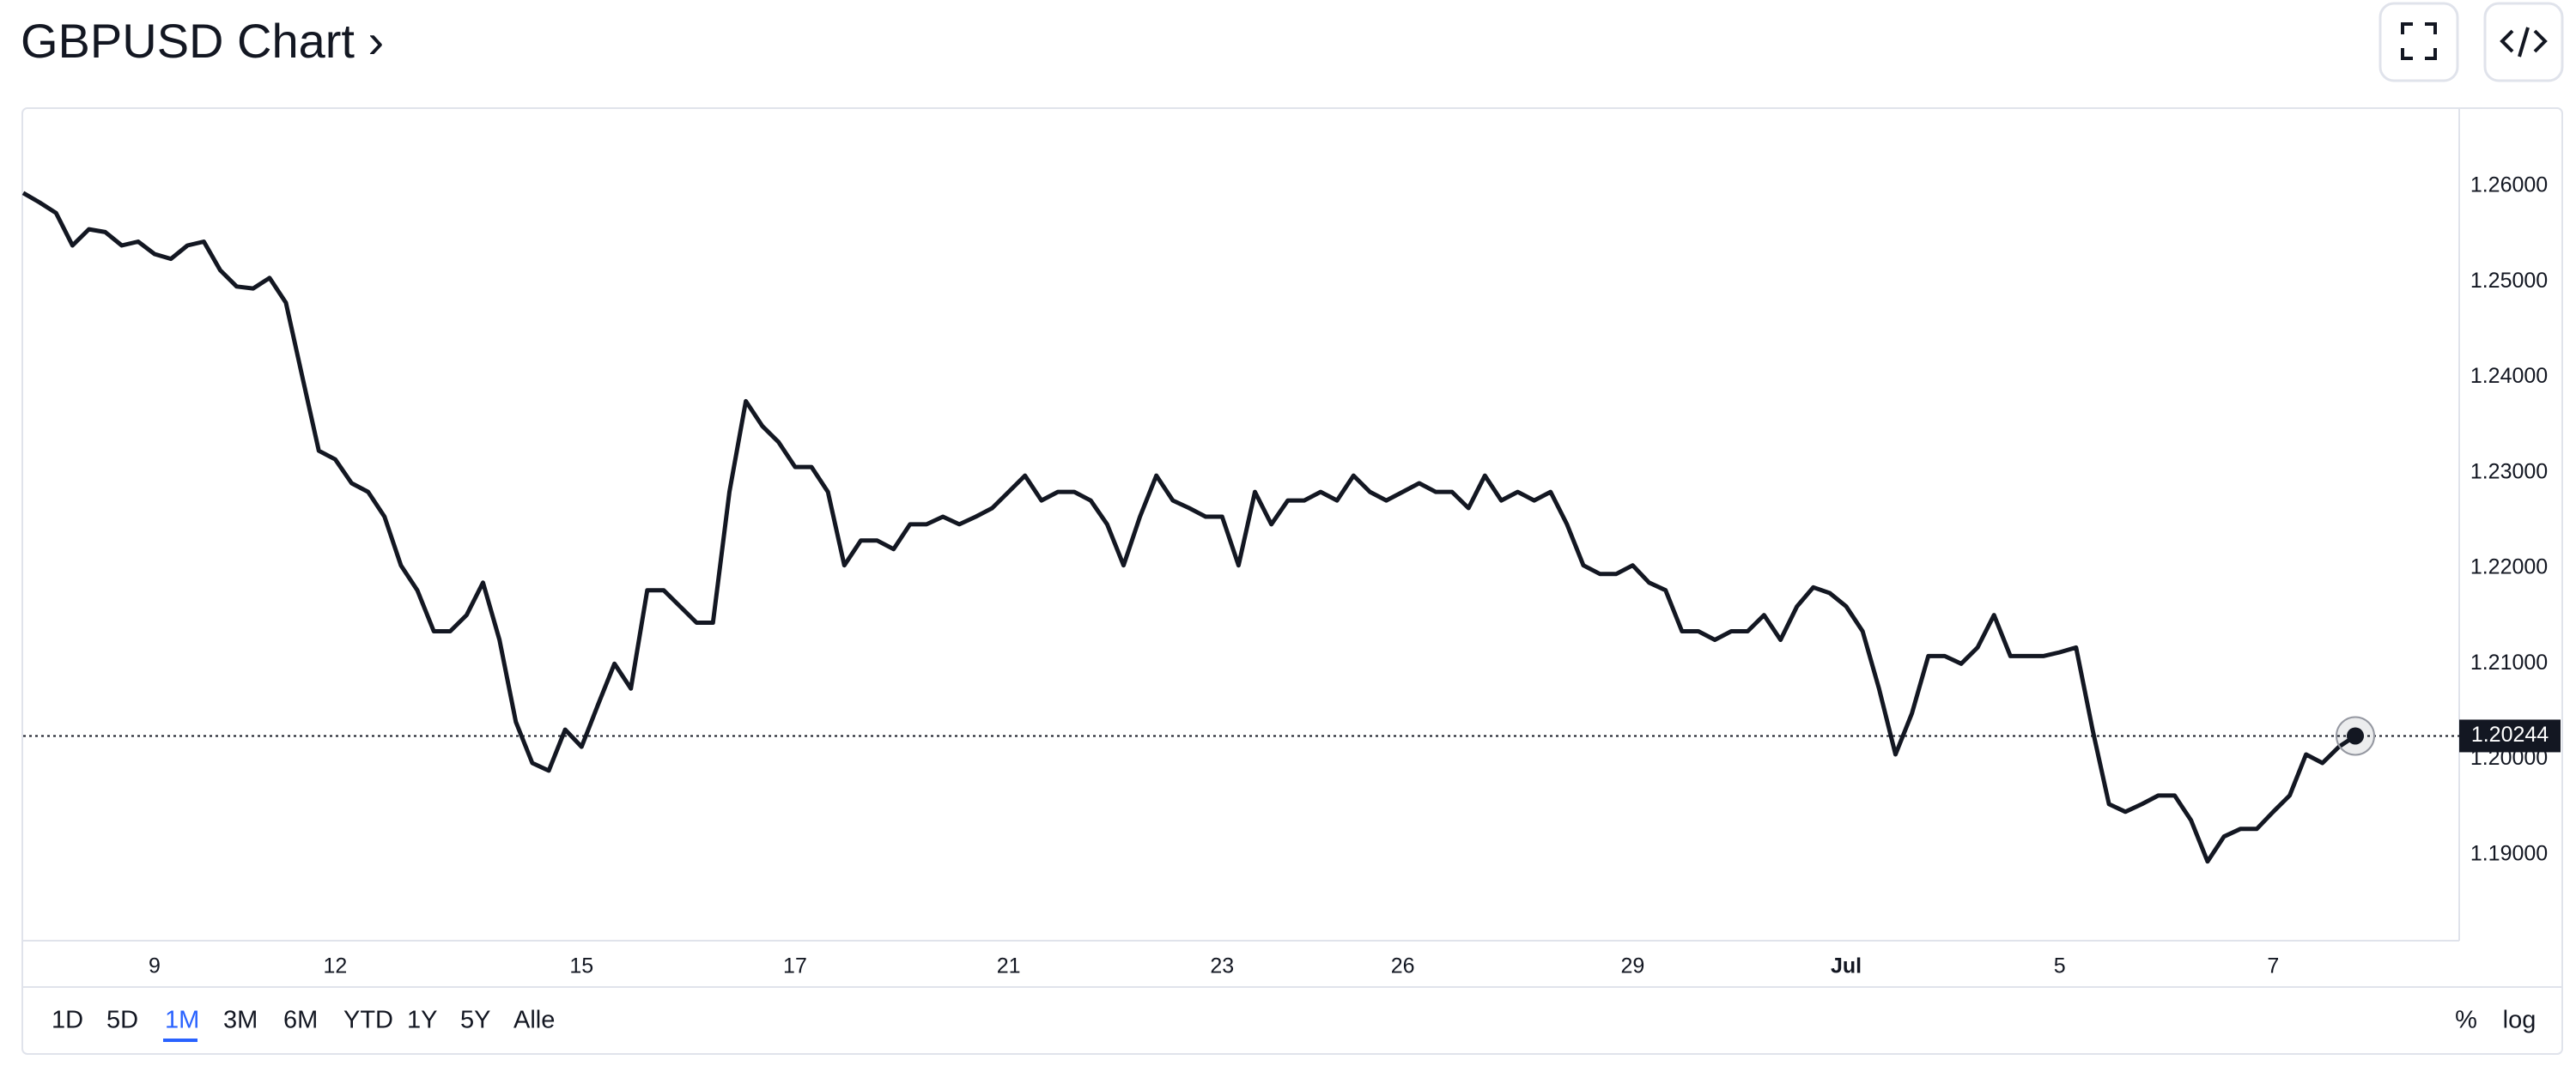 Image resolution: width=2576 pixels, height=1072 pixels. What do you see at coordinates (2509, 281) in the screenshot?
I see `y-tick-label: 1.25000` at bounding box center [2509, 281].